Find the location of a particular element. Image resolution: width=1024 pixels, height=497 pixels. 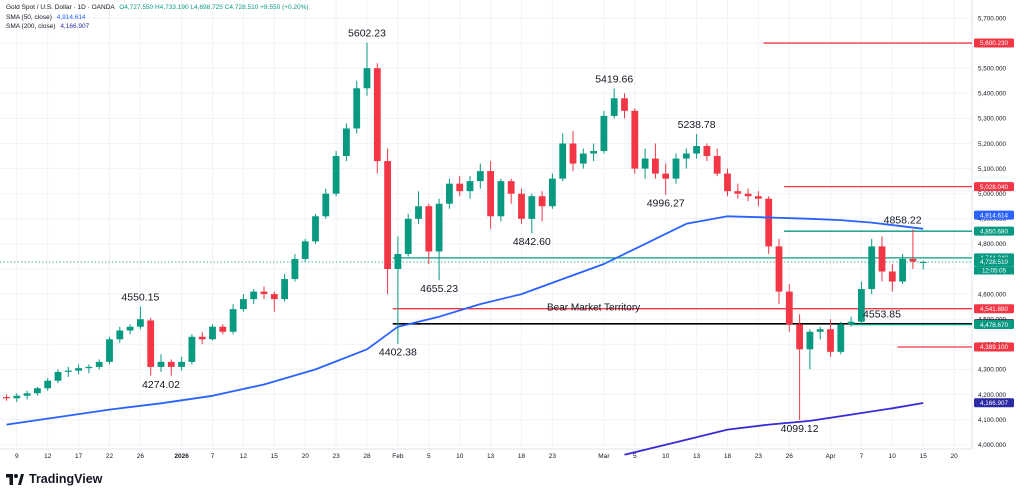

sma200-label: SMA (200, close) is located at coordinates (31, 26).